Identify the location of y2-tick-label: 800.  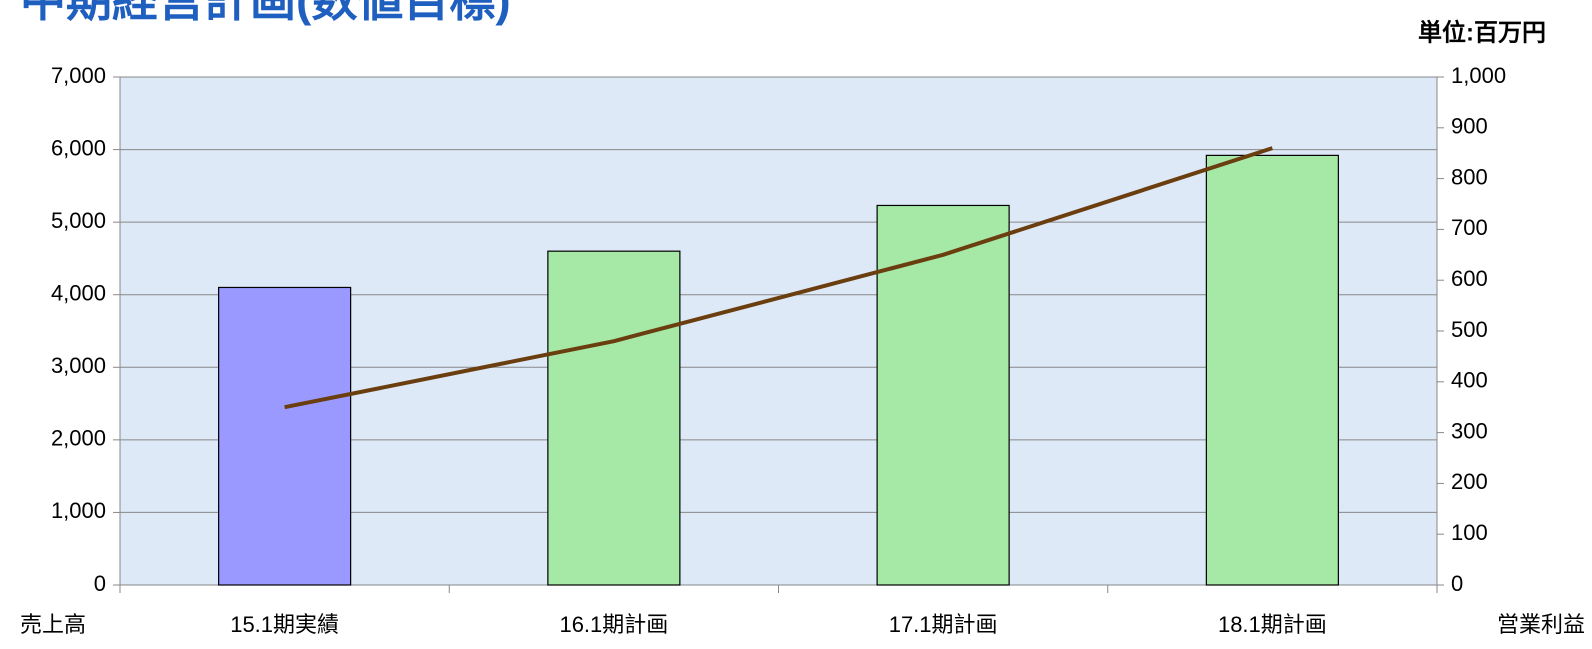
(1469, 176).